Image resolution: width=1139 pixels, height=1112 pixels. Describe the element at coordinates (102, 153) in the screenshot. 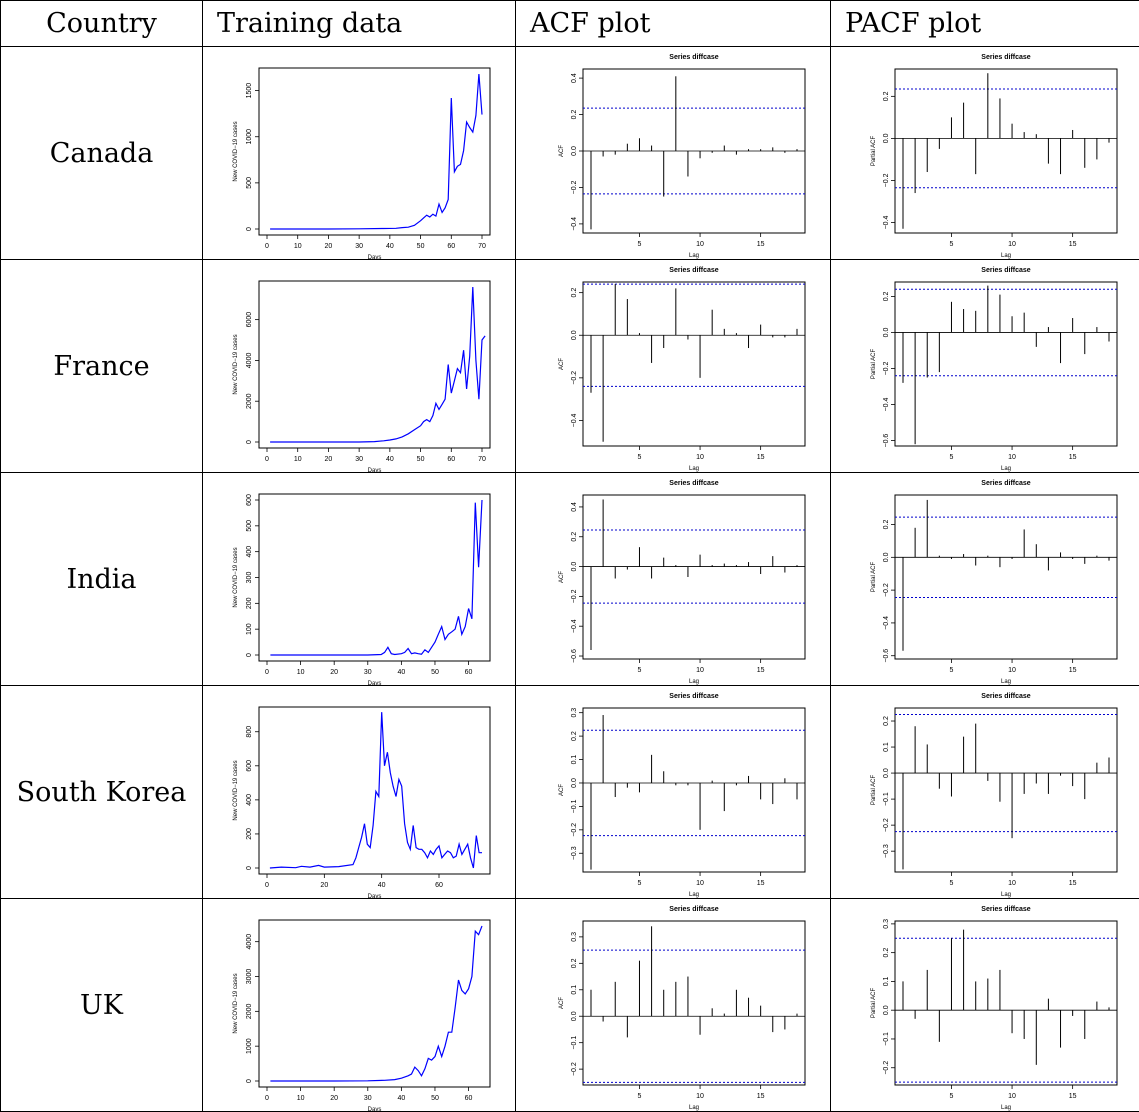

I see `country-name: Canada` at that location.